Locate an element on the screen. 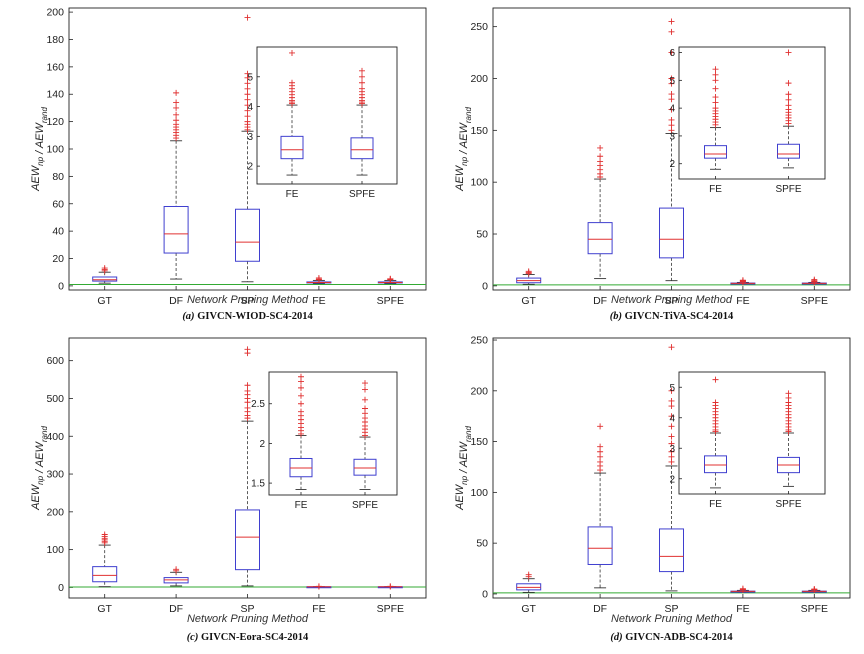  inset-y-tick-label: 6 is located at coordinates (672, 53).